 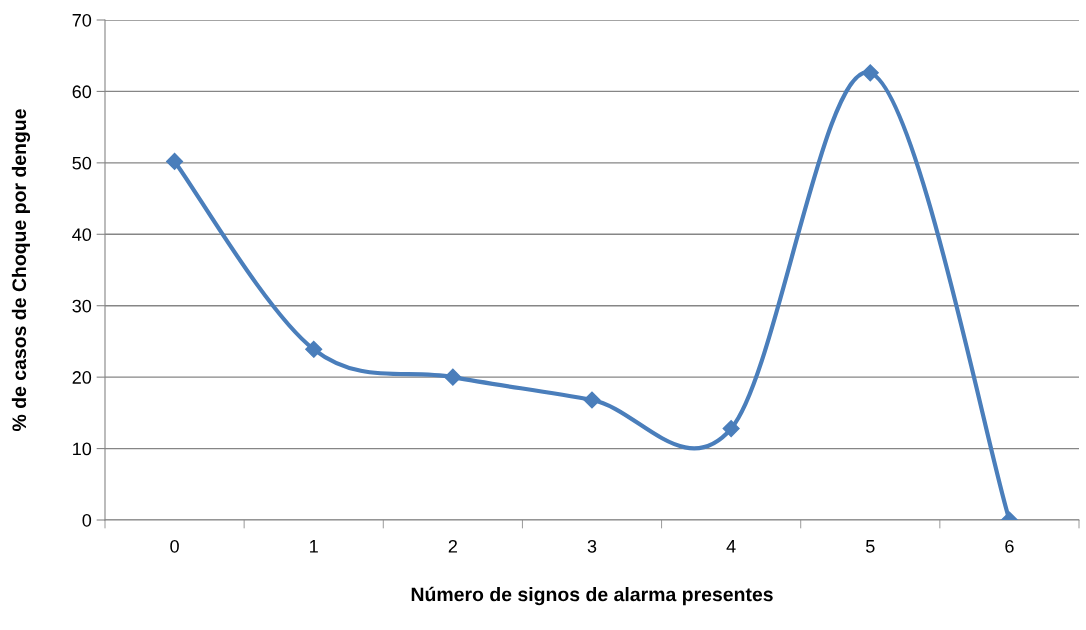 I want to click on y-axis-title: % de casos de Choque por dengue, so click(x=21, y=270).